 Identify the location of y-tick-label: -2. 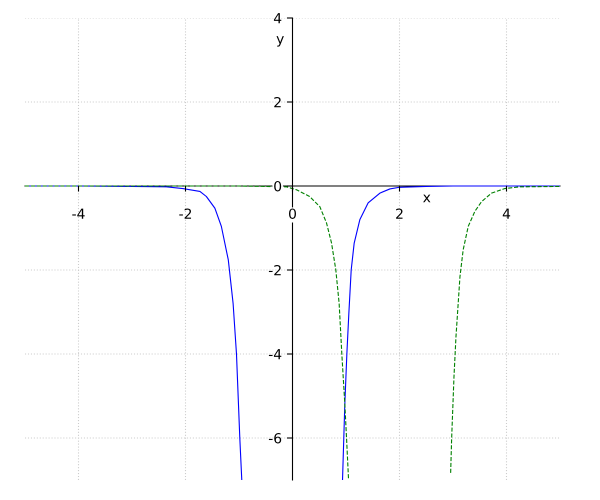
(274, 270).